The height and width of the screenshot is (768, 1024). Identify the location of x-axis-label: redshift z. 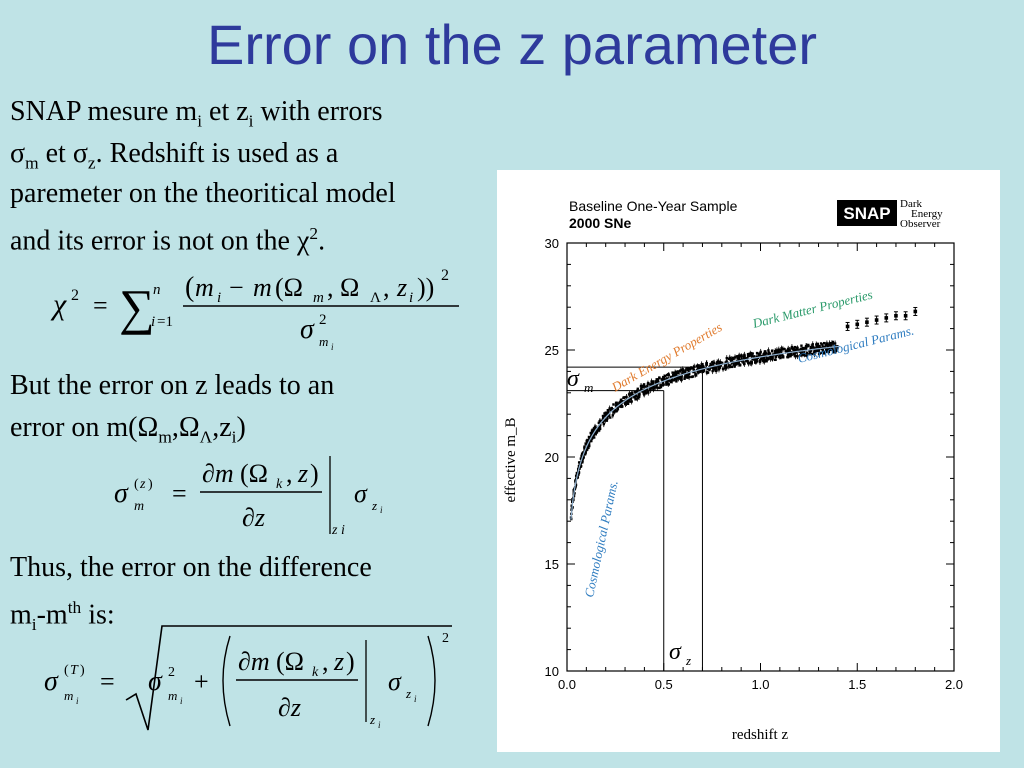
(760, 735).